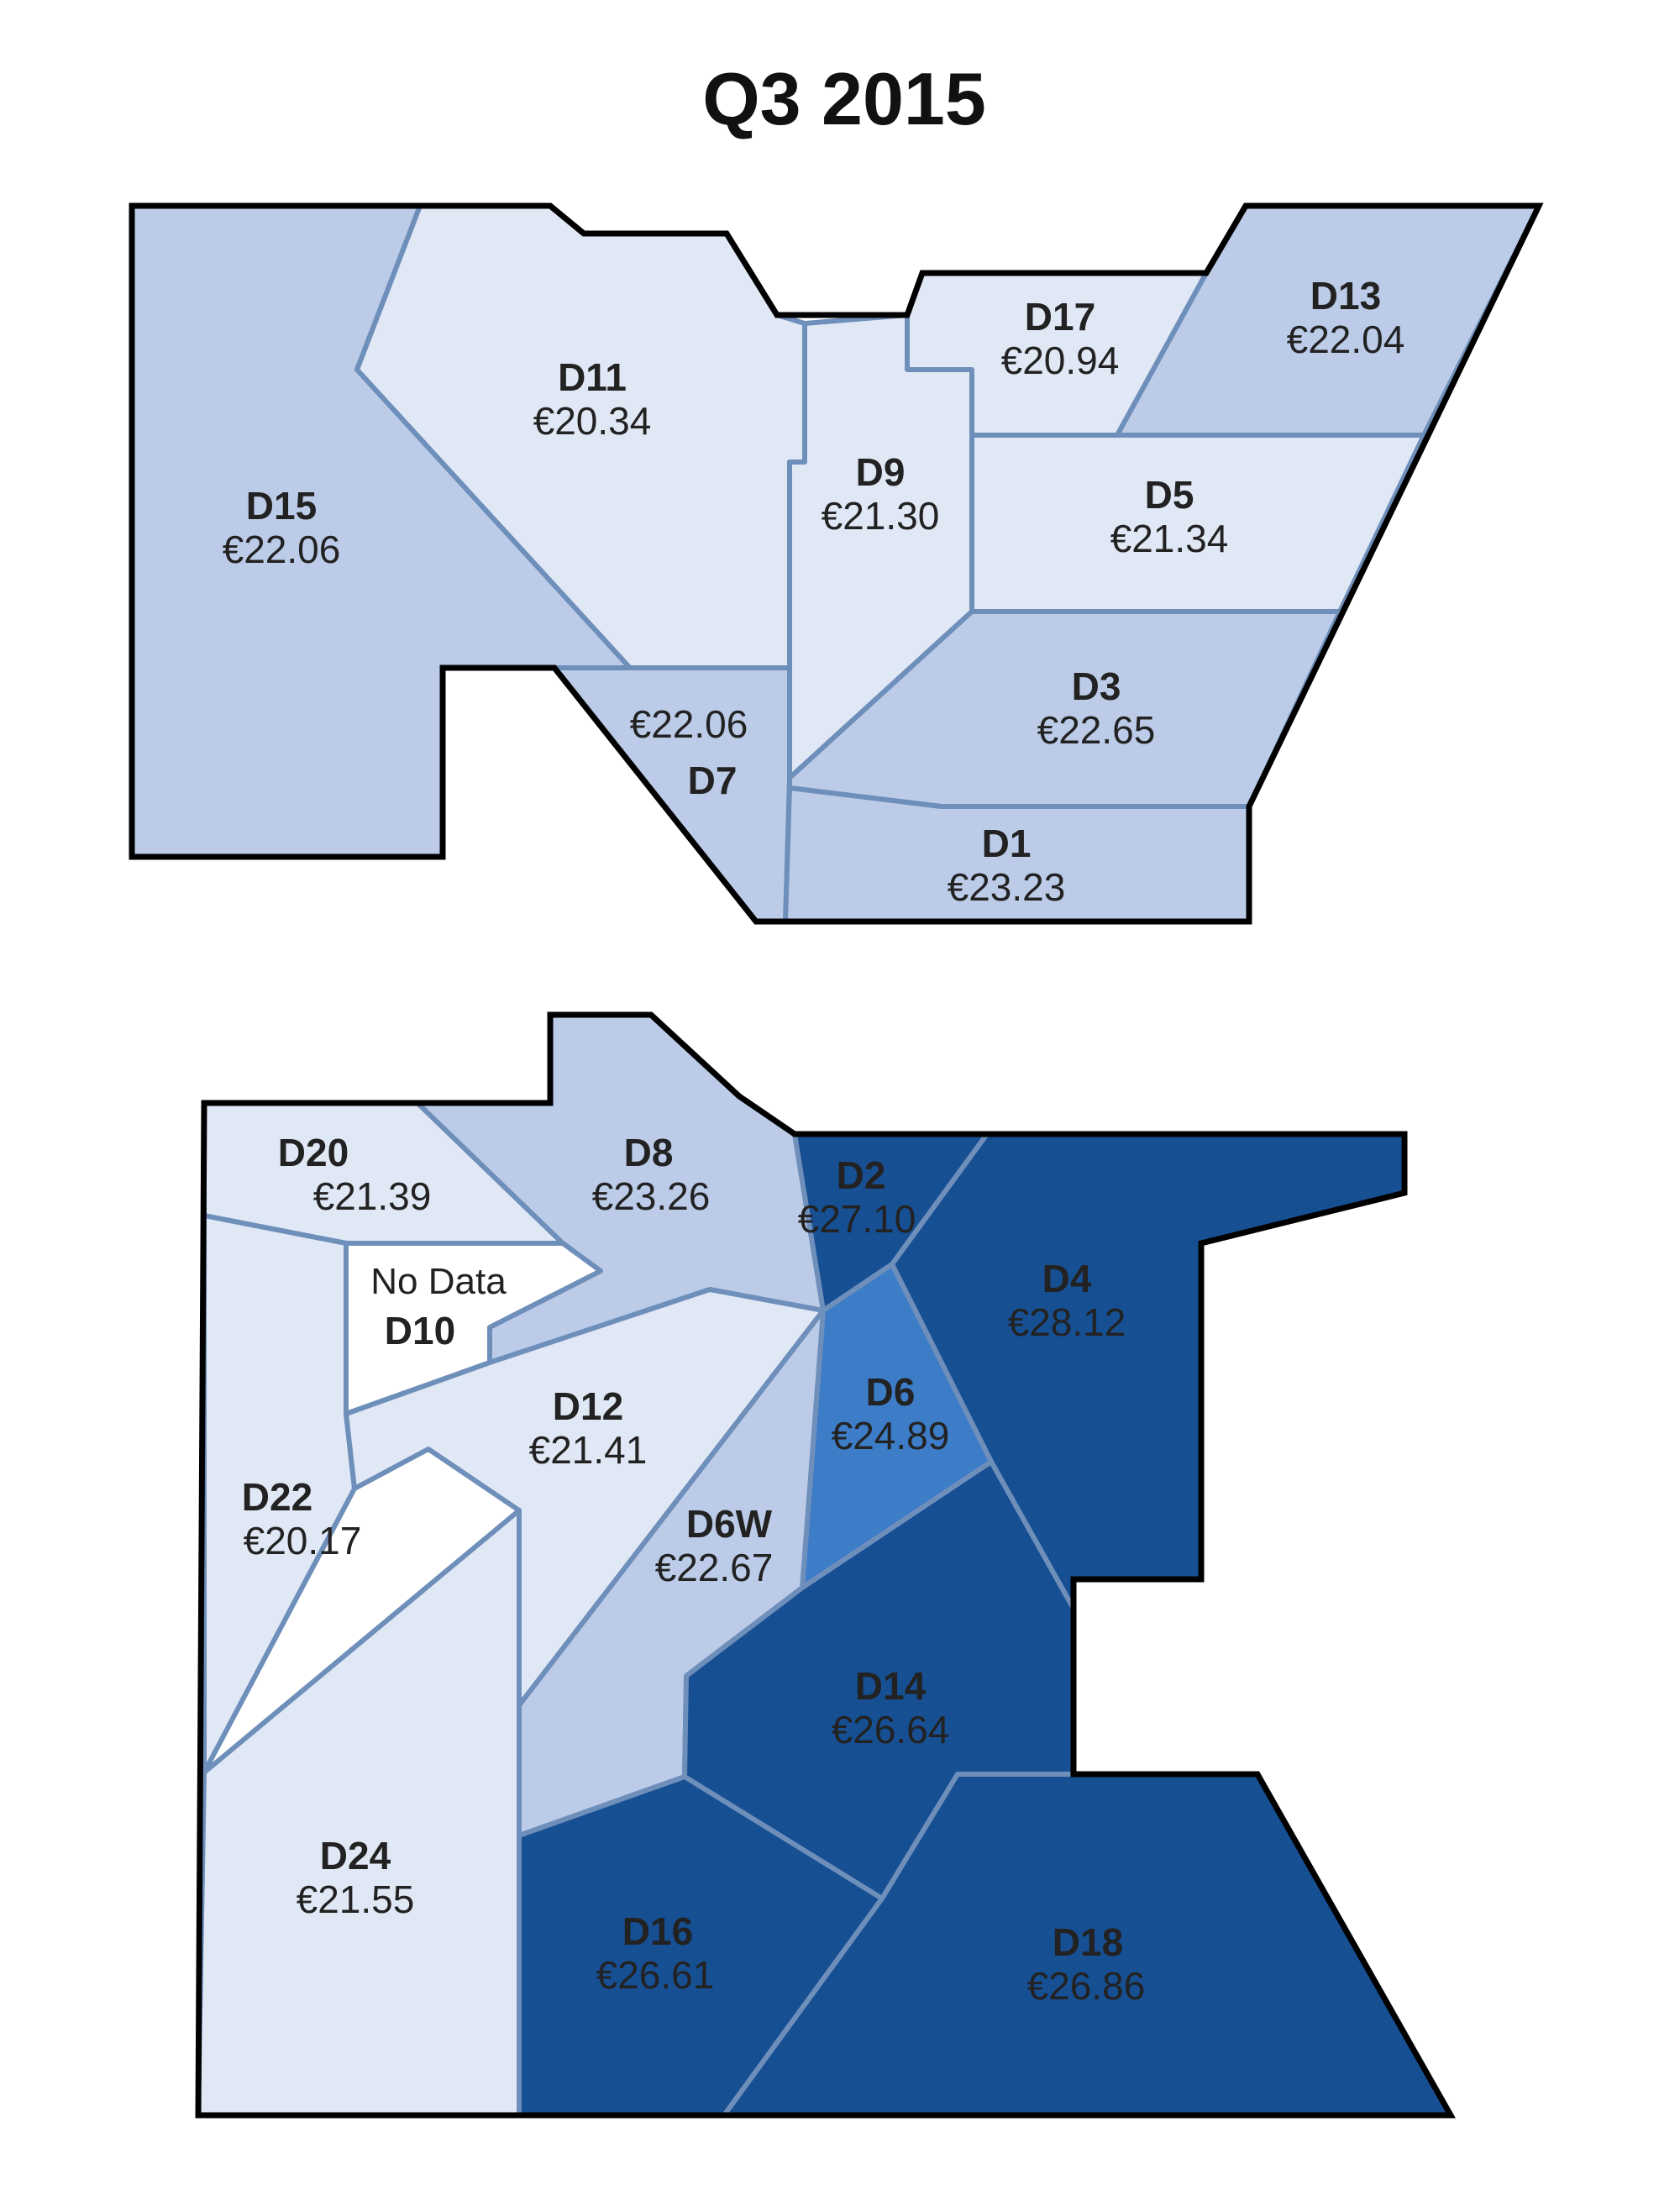 Image resolution: width=1680 pixels, height=2211 pixels. What do you see at coordinates (303, 1540) in the screenshot?
I see `label-d22-value: €20.17` at bounding box center [303, 1540].